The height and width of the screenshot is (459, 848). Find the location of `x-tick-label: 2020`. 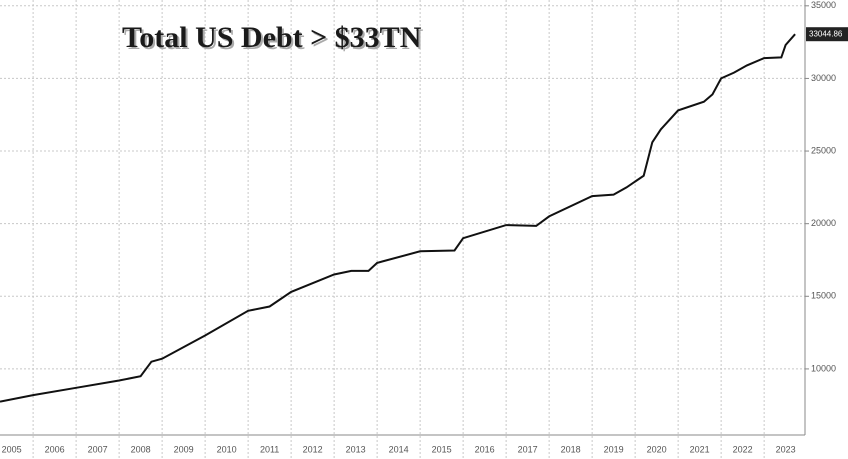

x-tick-label: 2020 is located at coordinates (657, 449).